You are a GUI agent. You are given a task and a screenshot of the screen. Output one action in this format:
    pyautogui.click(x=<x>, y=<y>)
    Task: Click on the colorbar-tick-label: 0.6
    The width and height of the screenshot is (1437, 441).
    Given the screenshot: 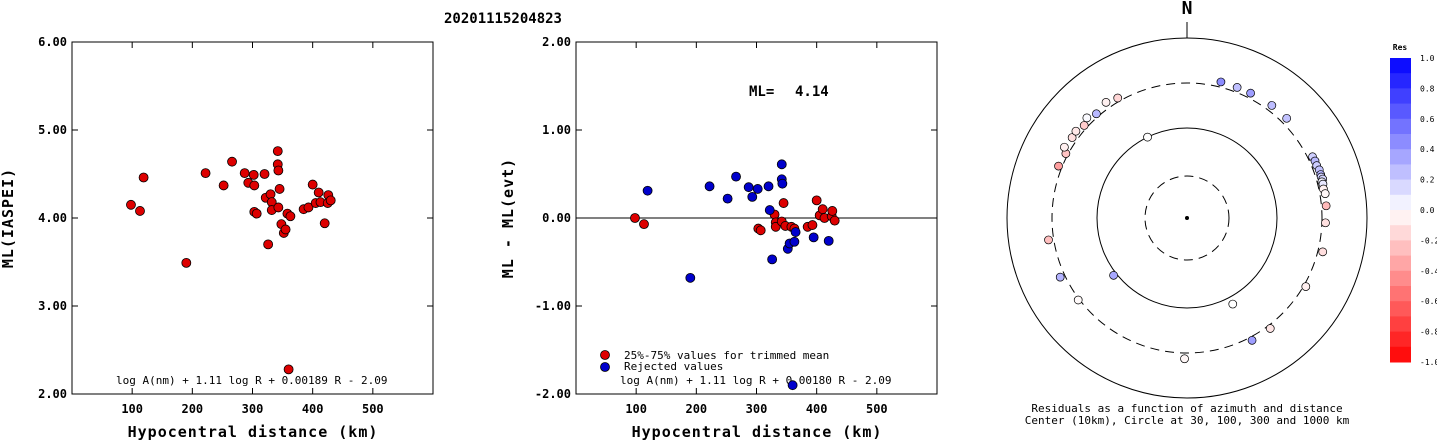 What is the action you would take?
    pyautogui.click(x=1427, y=119)
    